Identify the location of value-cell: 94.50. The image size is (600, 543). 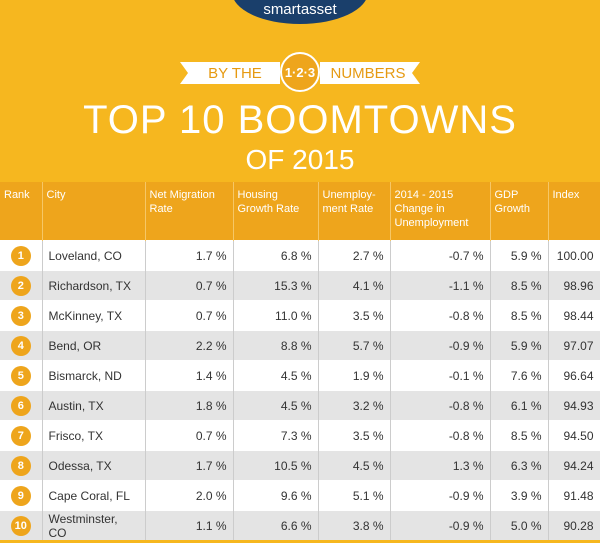
(574, 435).